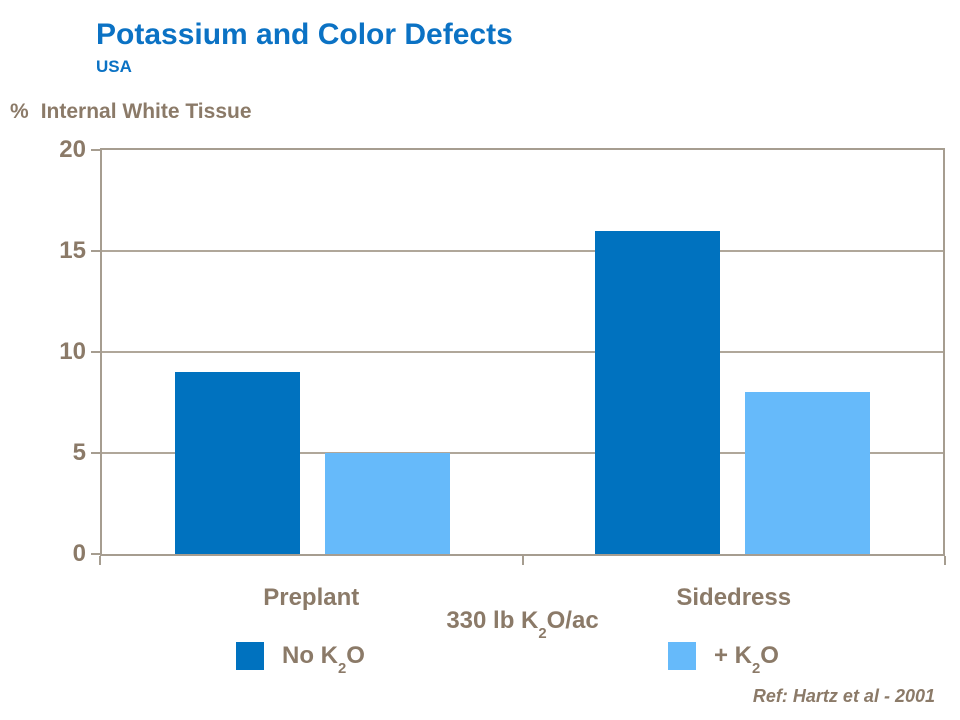 This screenshot has height=720, width=960. Describe the element at coordinates (146, 111) in the screenshot. I see `y-axis-title-text: Internal White Tissue` at that location.